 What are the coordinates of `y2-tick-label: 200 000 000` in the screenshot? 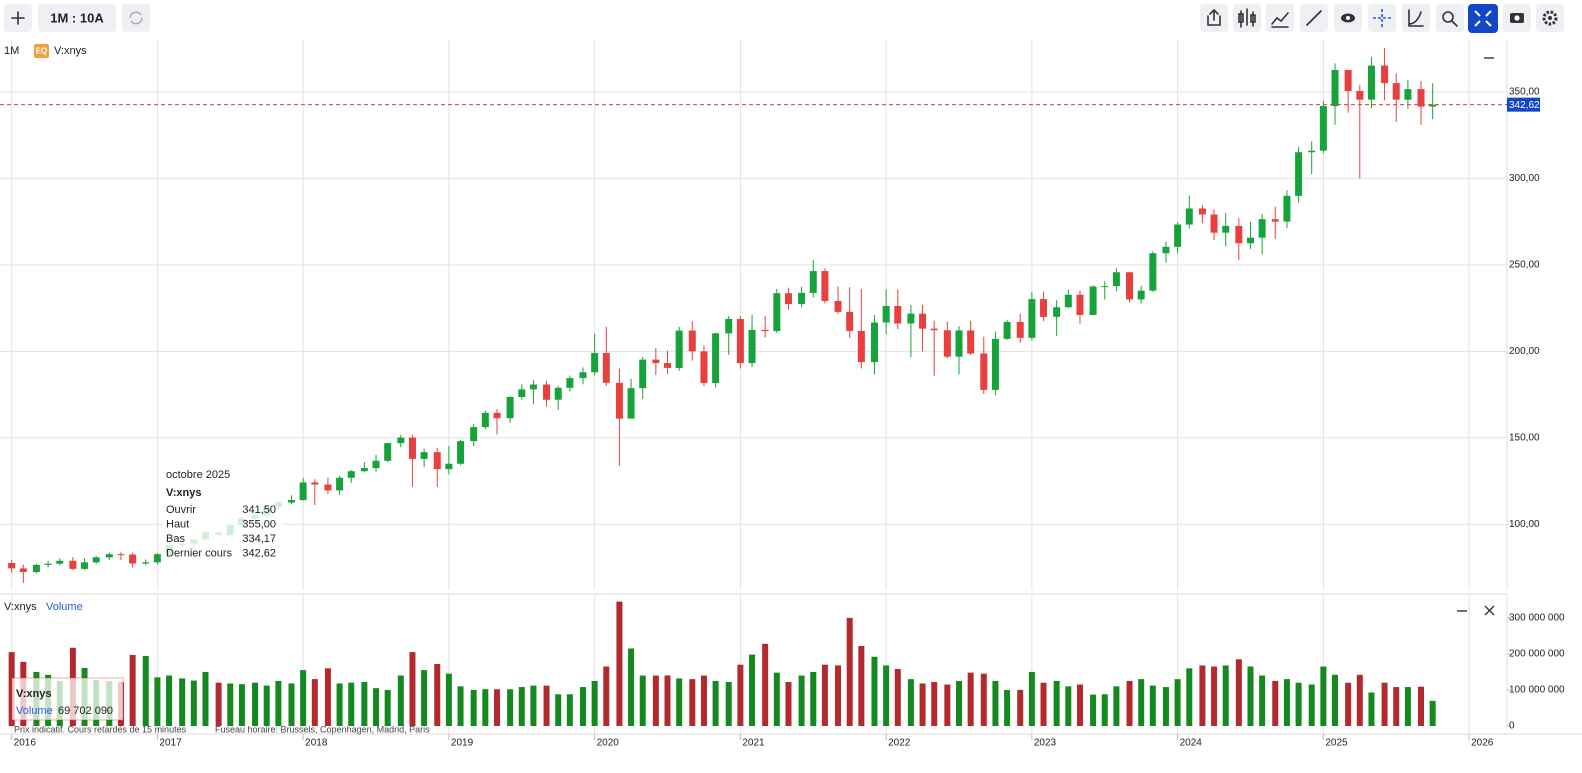 It's located at (1537, 654).